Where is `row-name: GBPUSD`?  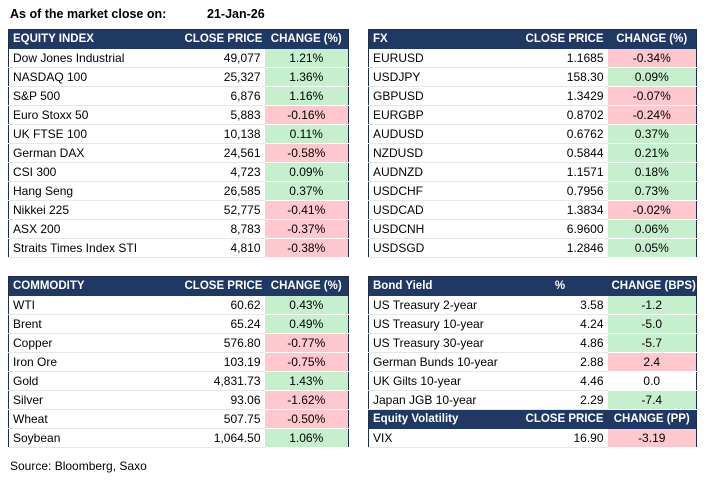 row-name: GBPUSD is located at coordinates (440, 96).